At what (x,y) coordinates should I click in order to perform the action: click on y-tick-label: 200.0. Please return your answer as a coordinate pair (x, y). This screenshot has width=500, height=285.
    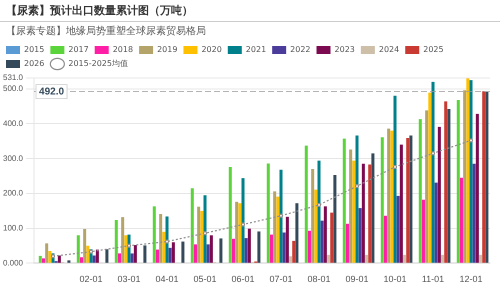
    Looking at the image, I should click on (13, 193).